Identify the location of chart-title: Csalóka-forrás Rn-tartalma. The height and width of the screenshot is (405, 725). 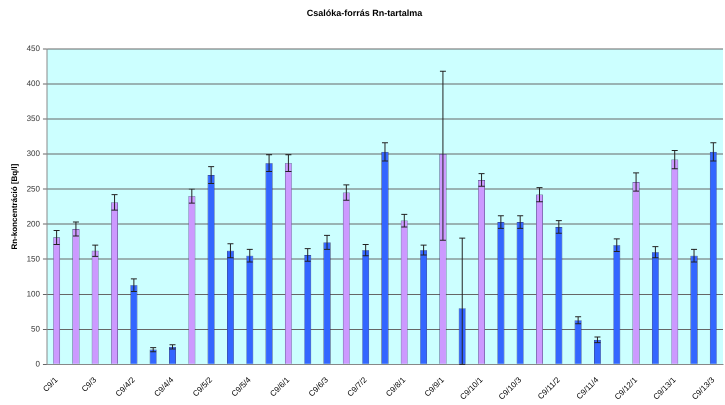
(365, 13).